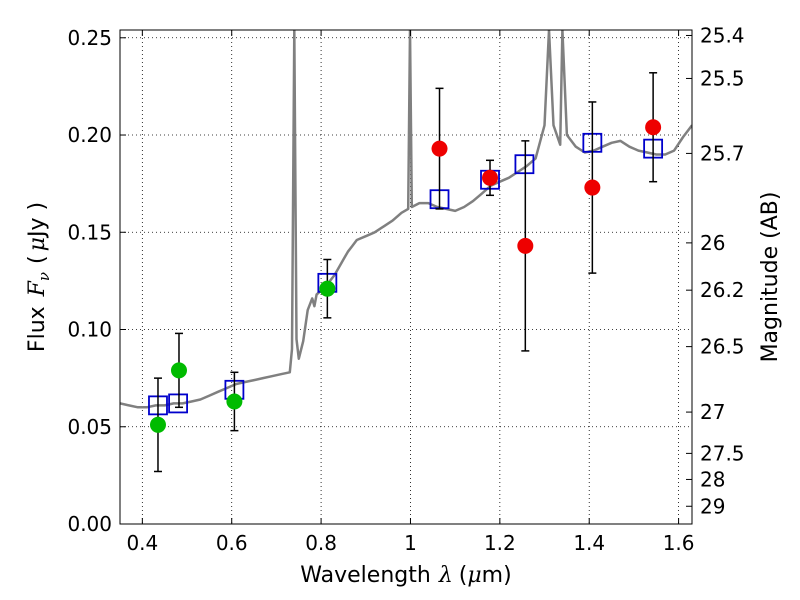 This screenshot has width=800, height=600. What do you see at coordinates (722, 78) in the screenshot?
I see `right-tick-label: 25.5` at bounding box center [722, 78].